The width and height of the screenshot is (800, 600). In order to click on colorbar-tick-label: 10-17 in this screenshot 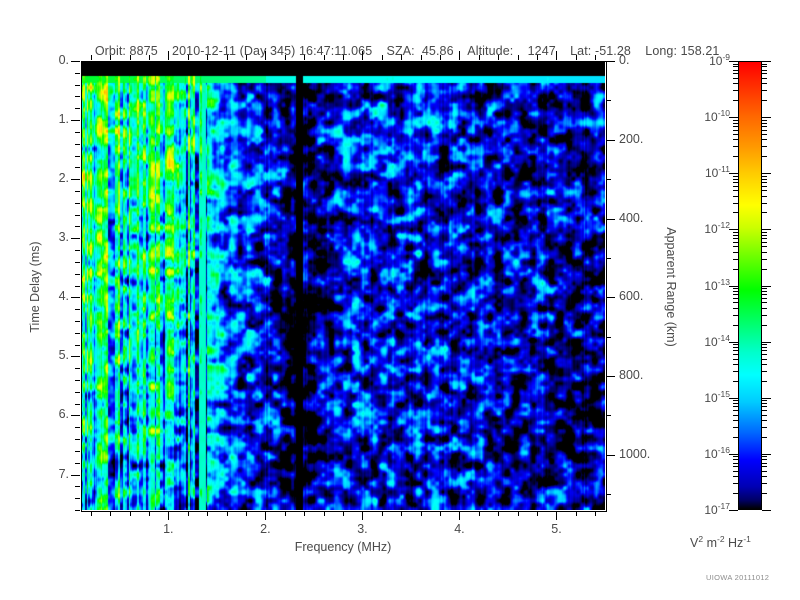, I will do `click(717, 509)`.